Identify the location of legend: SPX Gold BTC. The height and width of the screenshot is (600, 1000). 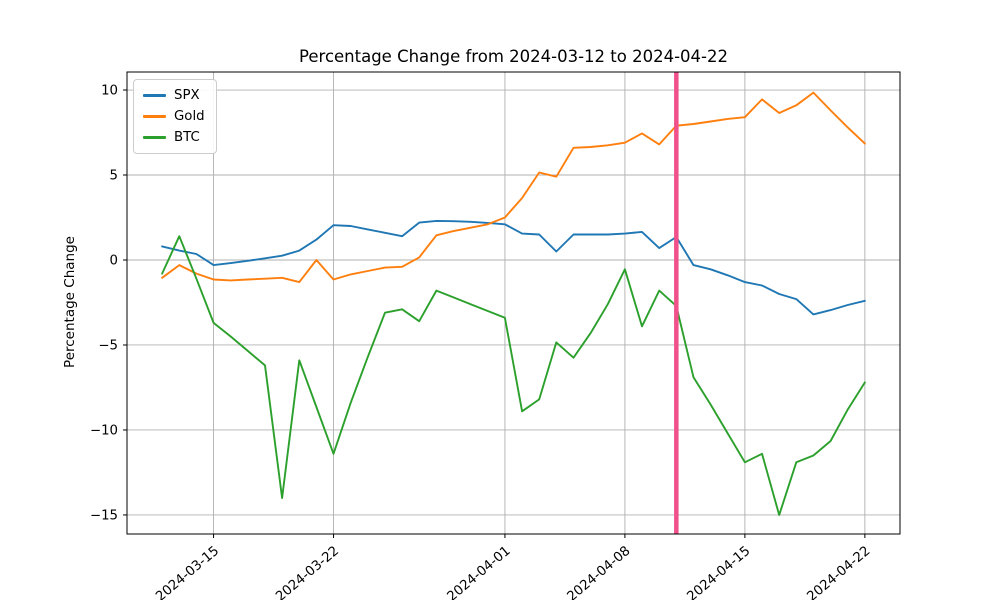
(175, 116).